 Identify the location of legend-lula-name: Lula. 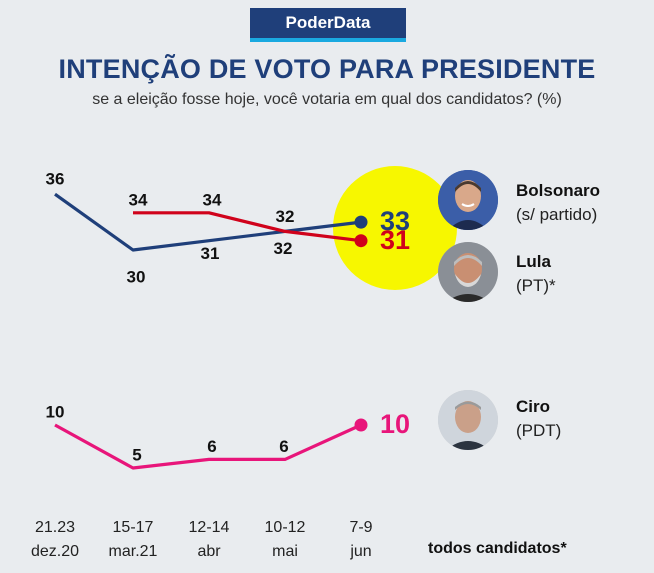
(533, 261).